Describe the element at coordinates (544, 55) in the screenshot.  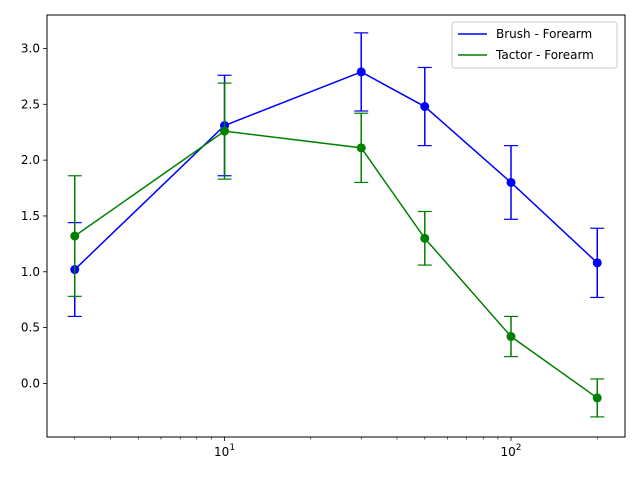
I see `legend-label: Tactor - Forearm` at that location.